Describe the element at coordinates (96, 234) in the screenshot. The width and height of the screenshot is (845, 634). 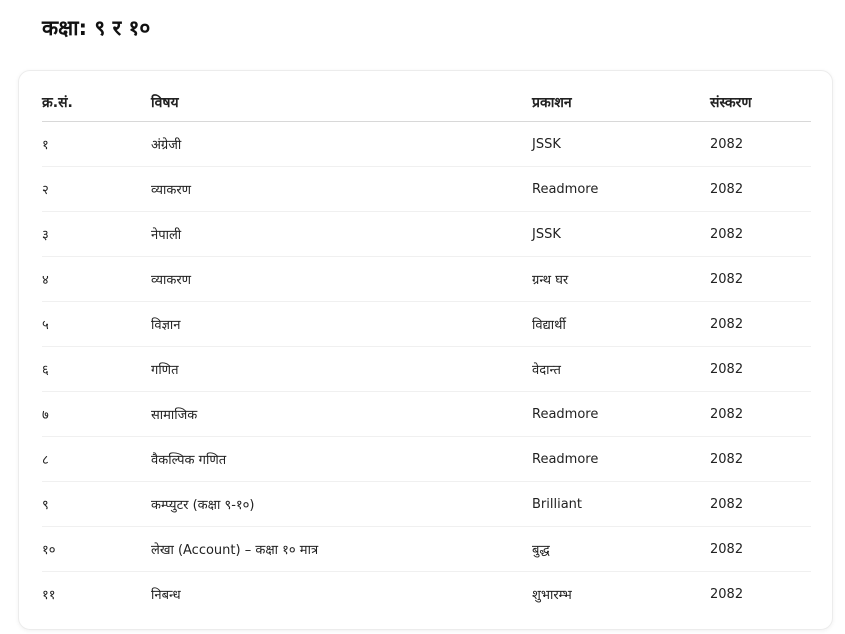
I see `serial-cell: ३` at that location.